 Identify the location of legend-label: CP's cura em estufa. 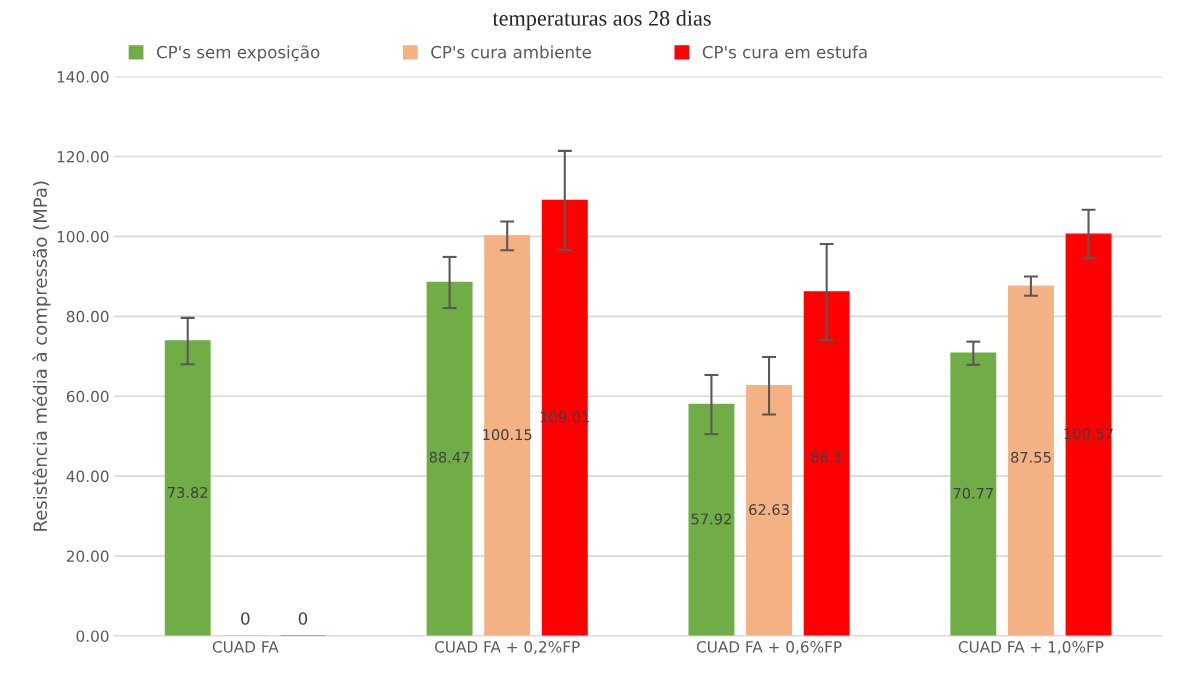
(784, 52).